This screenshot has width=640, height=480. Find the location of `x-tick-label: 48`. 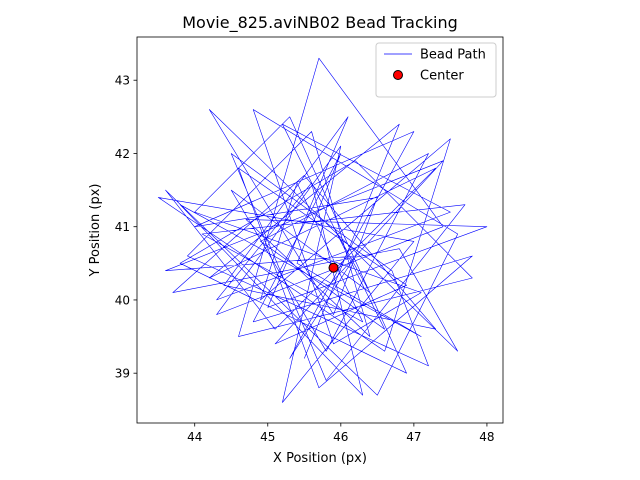

x-tick-label: 48 is located at coordinates (486, 437).